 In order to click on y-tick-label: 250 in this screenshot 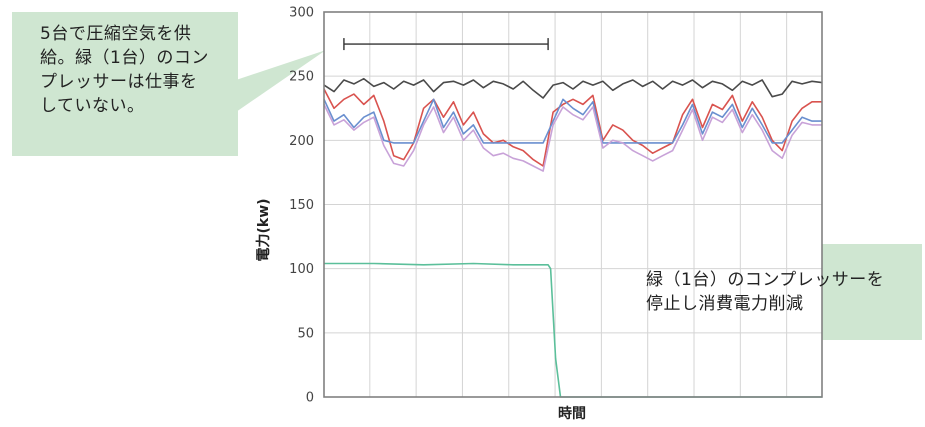, I will do `click(301, 77)`.